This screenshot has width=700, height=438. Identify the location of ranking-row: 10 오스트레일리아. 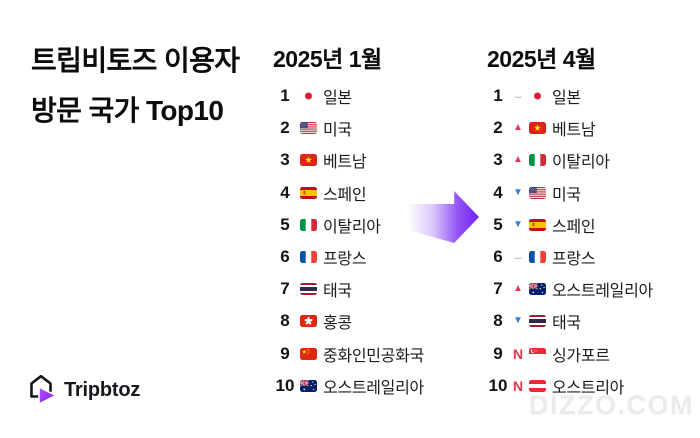
(349, 386).